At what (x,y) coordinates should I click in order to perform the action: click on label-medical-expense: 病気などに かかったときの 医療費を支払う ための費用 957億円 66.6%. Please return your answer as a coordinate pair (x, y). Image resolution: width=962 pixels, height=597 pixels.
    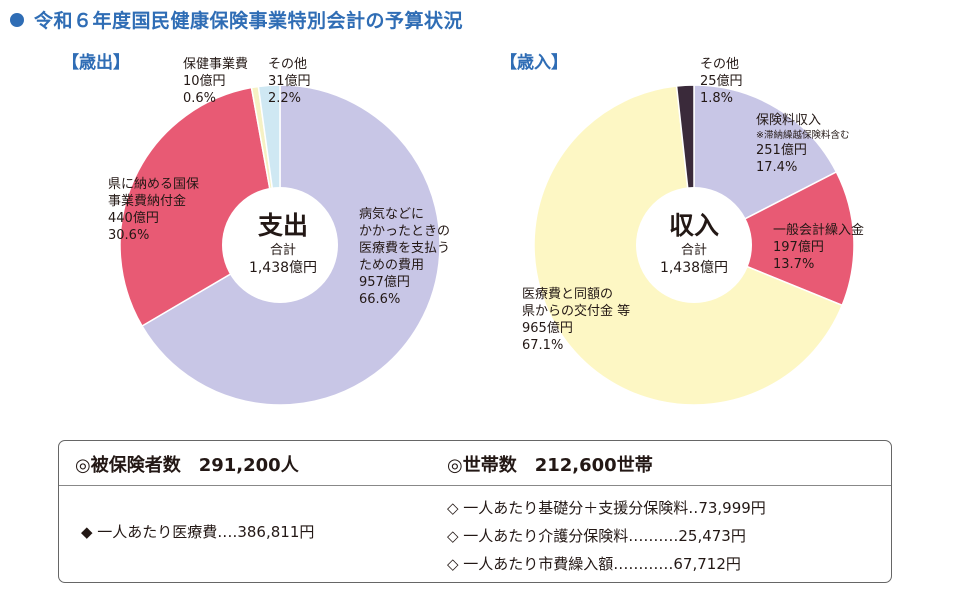
    Looking at the image, I should click on (405, 257).